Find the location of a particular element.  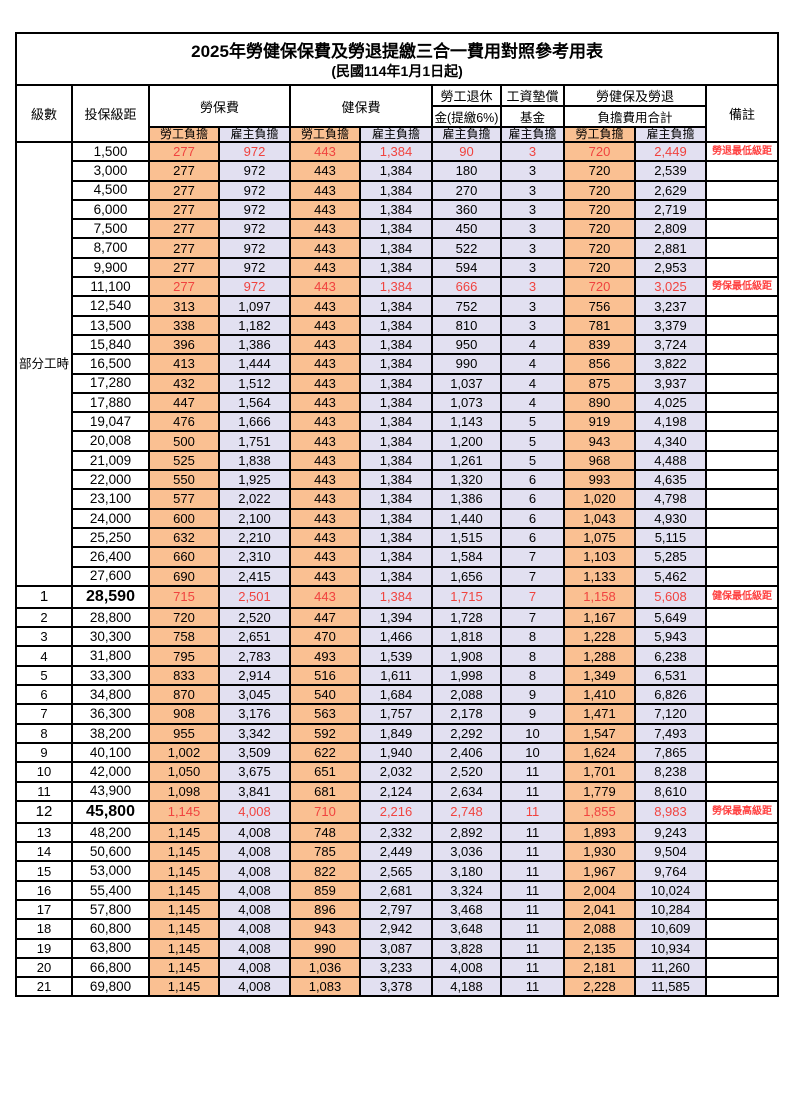

labor-employer-cell: 2,310 is located at coordinates (254, 557).